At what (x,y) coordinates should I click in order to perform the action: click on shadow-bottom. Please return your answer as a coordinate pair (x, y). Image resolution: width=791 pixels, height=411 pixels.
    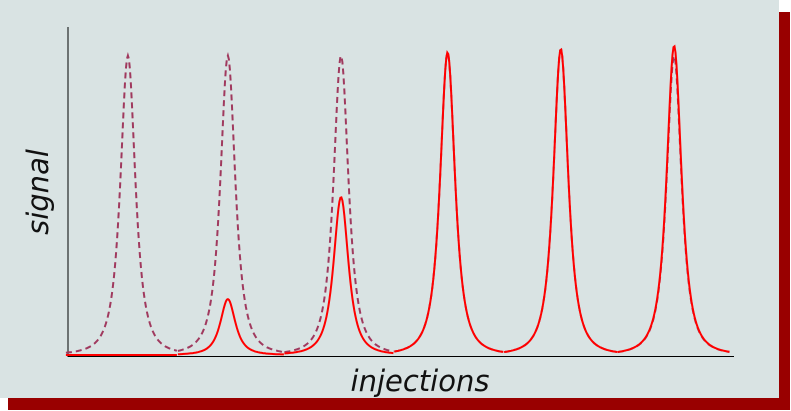
    Looking at the image, I should click on (399, 404).